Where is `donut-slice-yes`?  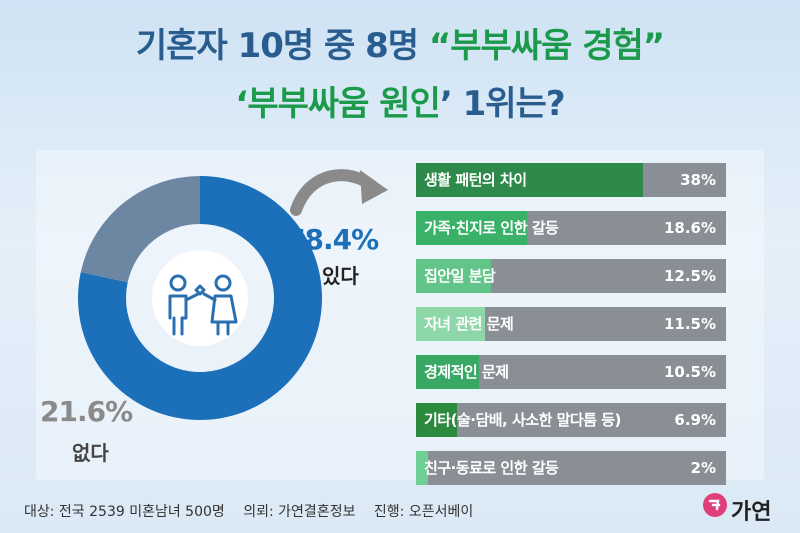 donut-slice-yes is located at coordinates (199, 298).